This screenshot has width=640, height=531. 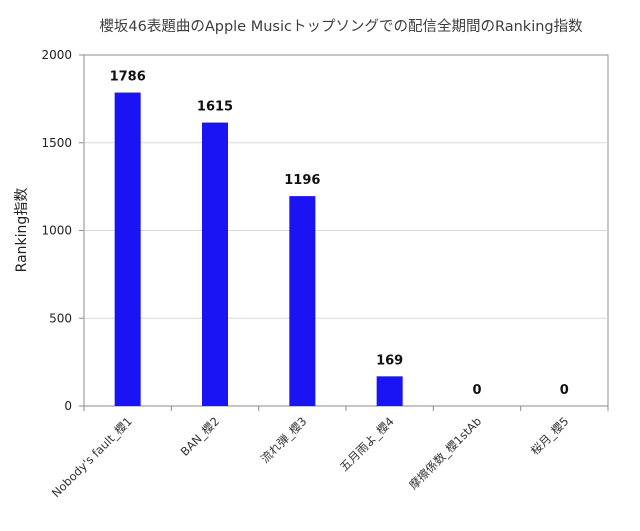 I want to click on x-tick-label: 桜月_櫻5, so click(x=550, y=436).